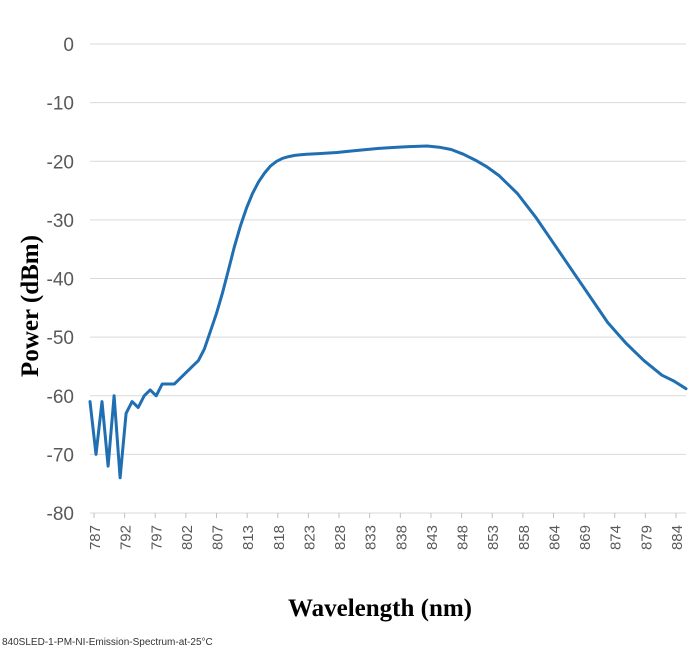  What do you see at coordinates (187, 537) in the screenshot?
I see `x-tick-label: 802` at bounding box center [187, 537].